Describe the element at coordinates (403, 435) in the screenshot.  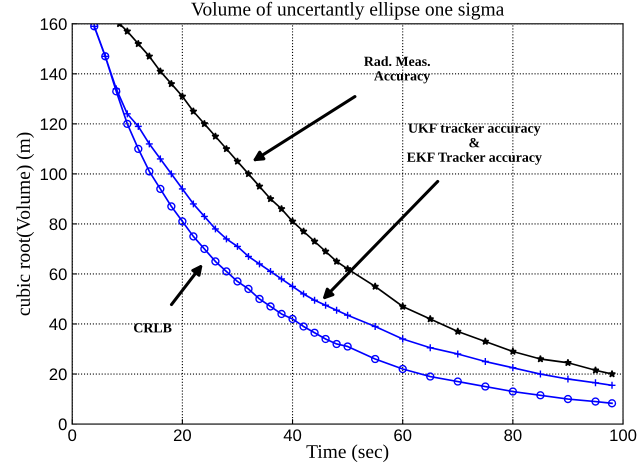
I see `x-tick-label: 60` at that location.